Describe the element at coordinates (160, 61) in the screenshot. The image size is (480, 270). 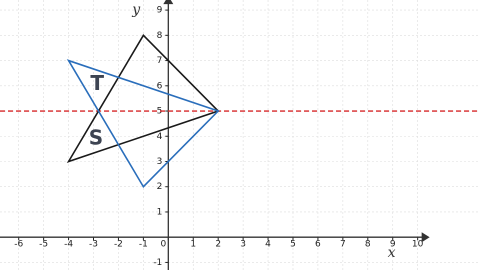
I see `y-tick-label: 7` at that location.